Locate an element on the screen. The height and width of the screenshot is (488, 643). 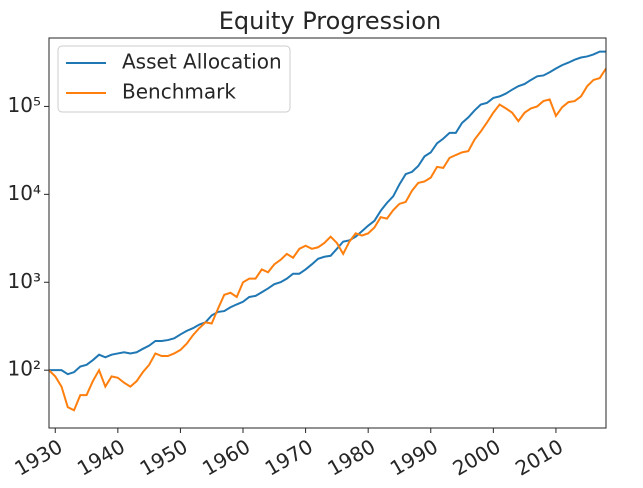
y-tick-label: 10⁵ is located at coordinates (24, 105).